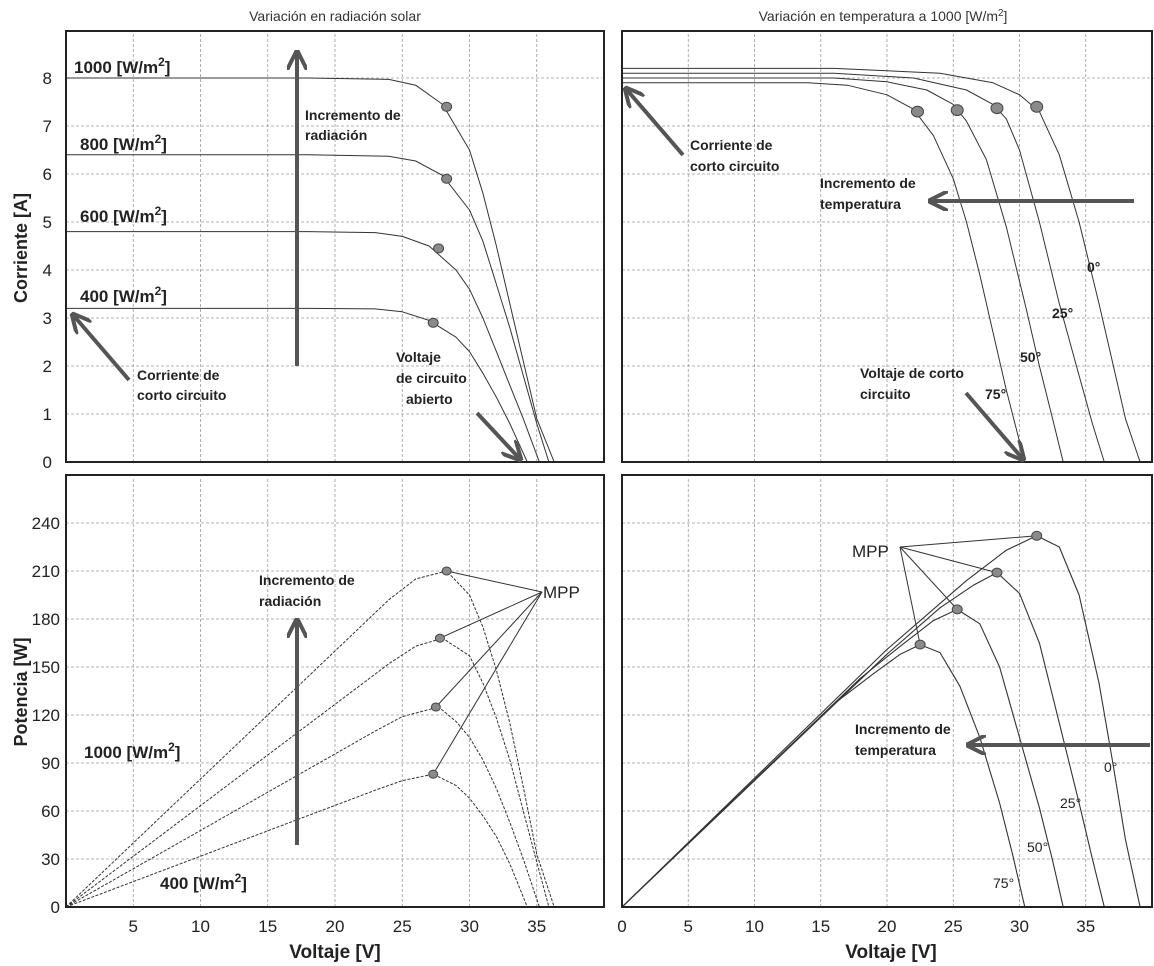 The image size is (1154, 966). I want to click on br-xtick-label: 20, so click(887, 926).